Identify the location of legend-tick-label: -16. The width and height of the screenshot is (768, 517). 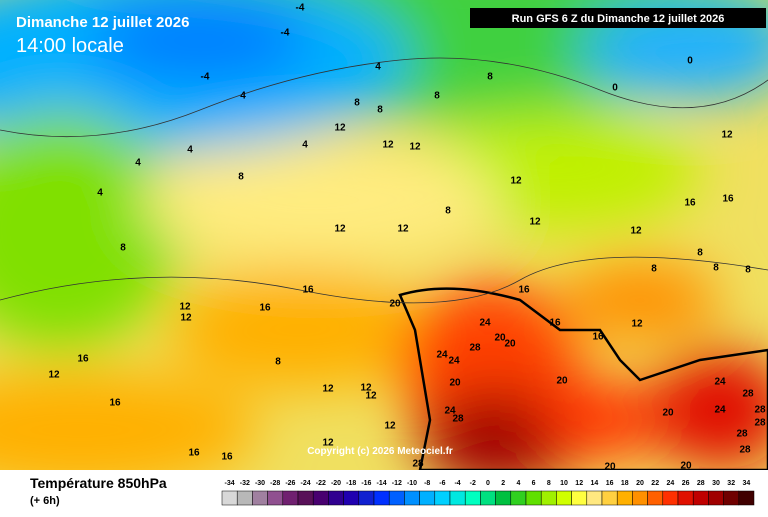
(366, 483).